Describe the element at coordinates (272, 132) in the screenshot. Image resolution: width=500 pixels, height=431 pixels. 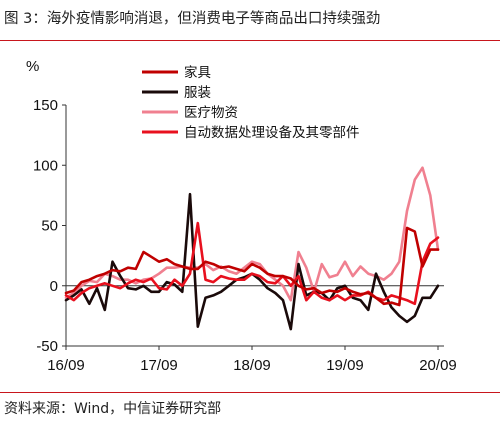
I see `legend-label-3: 自动数据处理设备及其零部件` at that location.